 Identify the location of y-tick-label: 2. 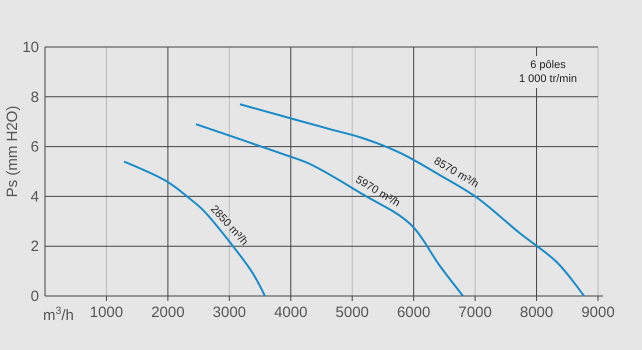
(34, 247).